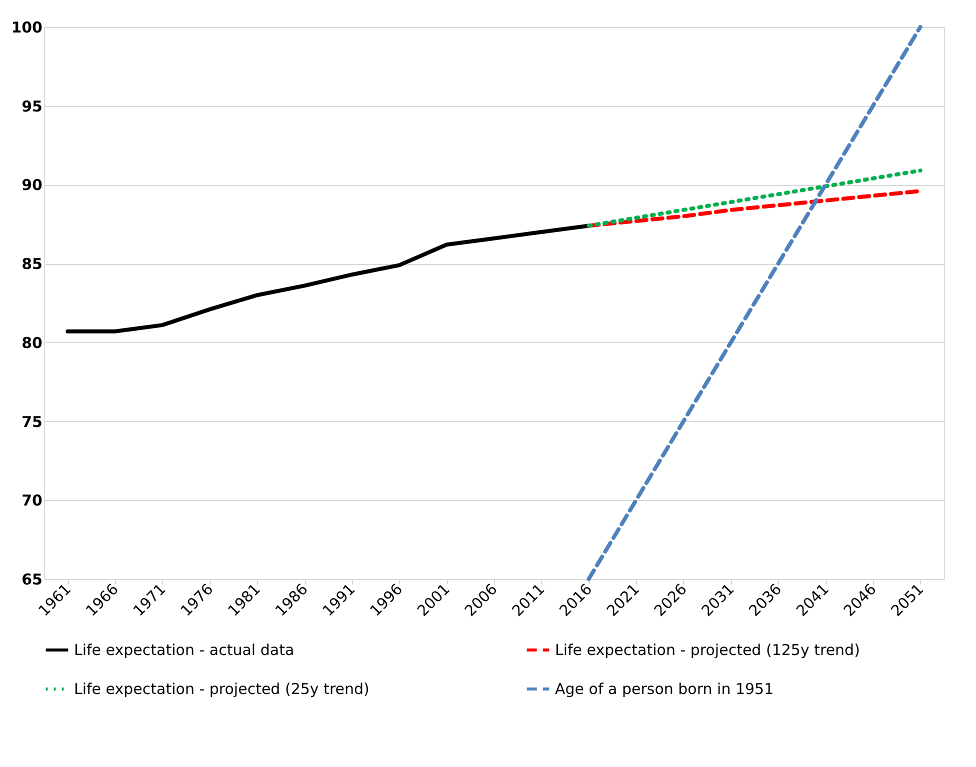 This screenshot has width=976, height=767. What do you see at coordinates (26, 27) in the screenshot?
I see `y-tick-label: 100` at bounding box center [26, 27].